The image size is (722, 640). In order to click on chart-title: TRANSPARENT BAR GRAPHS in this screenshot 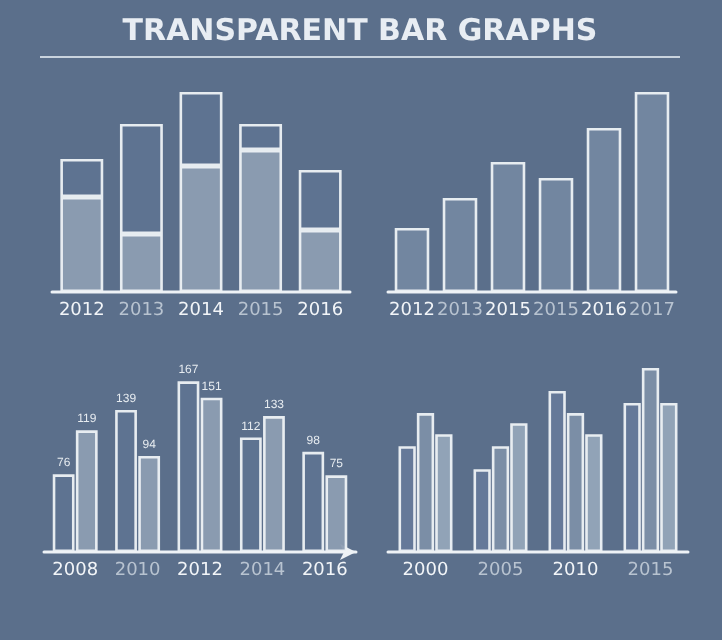, I will do `click(360, 35)`.